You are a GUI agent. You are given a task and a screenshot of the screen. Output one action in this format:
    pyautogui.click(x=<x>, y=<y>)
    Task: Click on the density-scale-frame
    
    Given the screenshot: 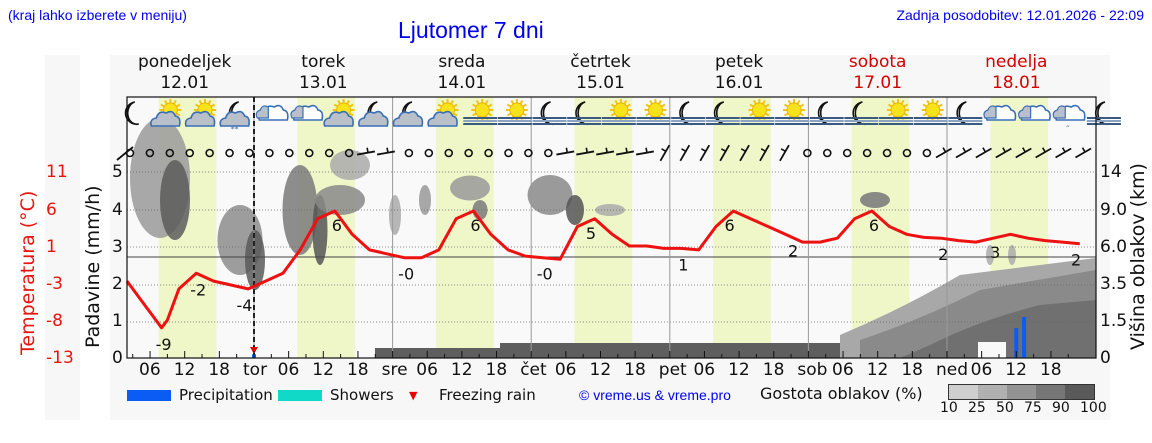 What is the action you would take?
    pyautogui.click(x=1021, y=392)
    